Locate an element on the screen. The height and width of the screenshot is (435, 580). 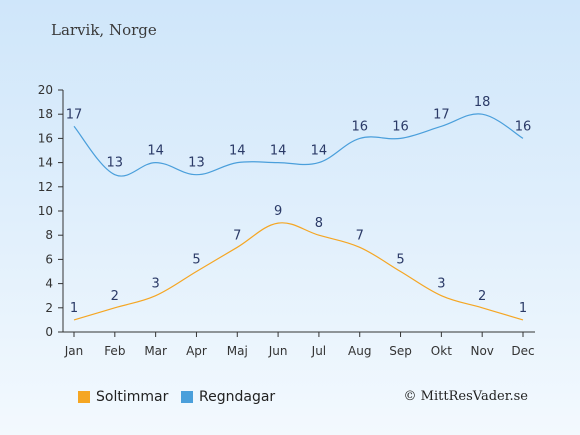
x-tick-label: Feb is located at coordinates (114, 351).